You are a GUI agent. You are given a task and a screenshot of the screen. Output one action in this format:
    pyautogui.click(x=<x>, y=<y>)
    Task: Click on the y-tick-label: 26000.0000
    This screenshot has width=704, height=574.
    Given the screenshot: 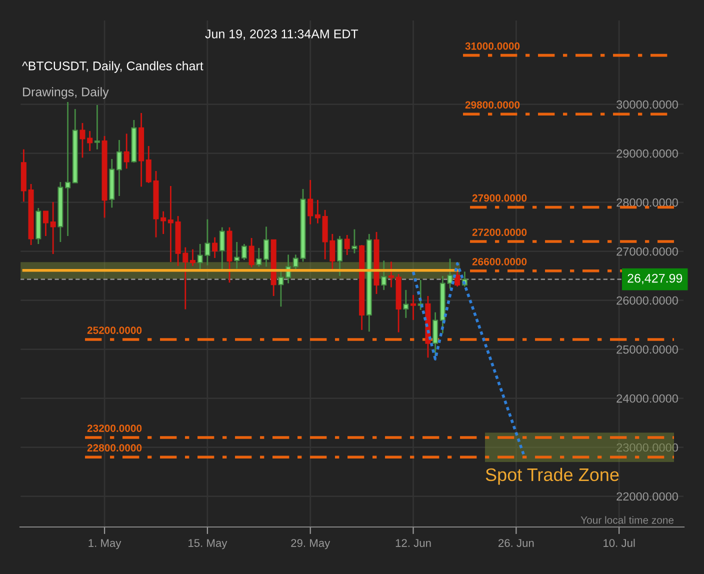 What is the action you would take?
    pyautogui.click(x=647, y=300)
    